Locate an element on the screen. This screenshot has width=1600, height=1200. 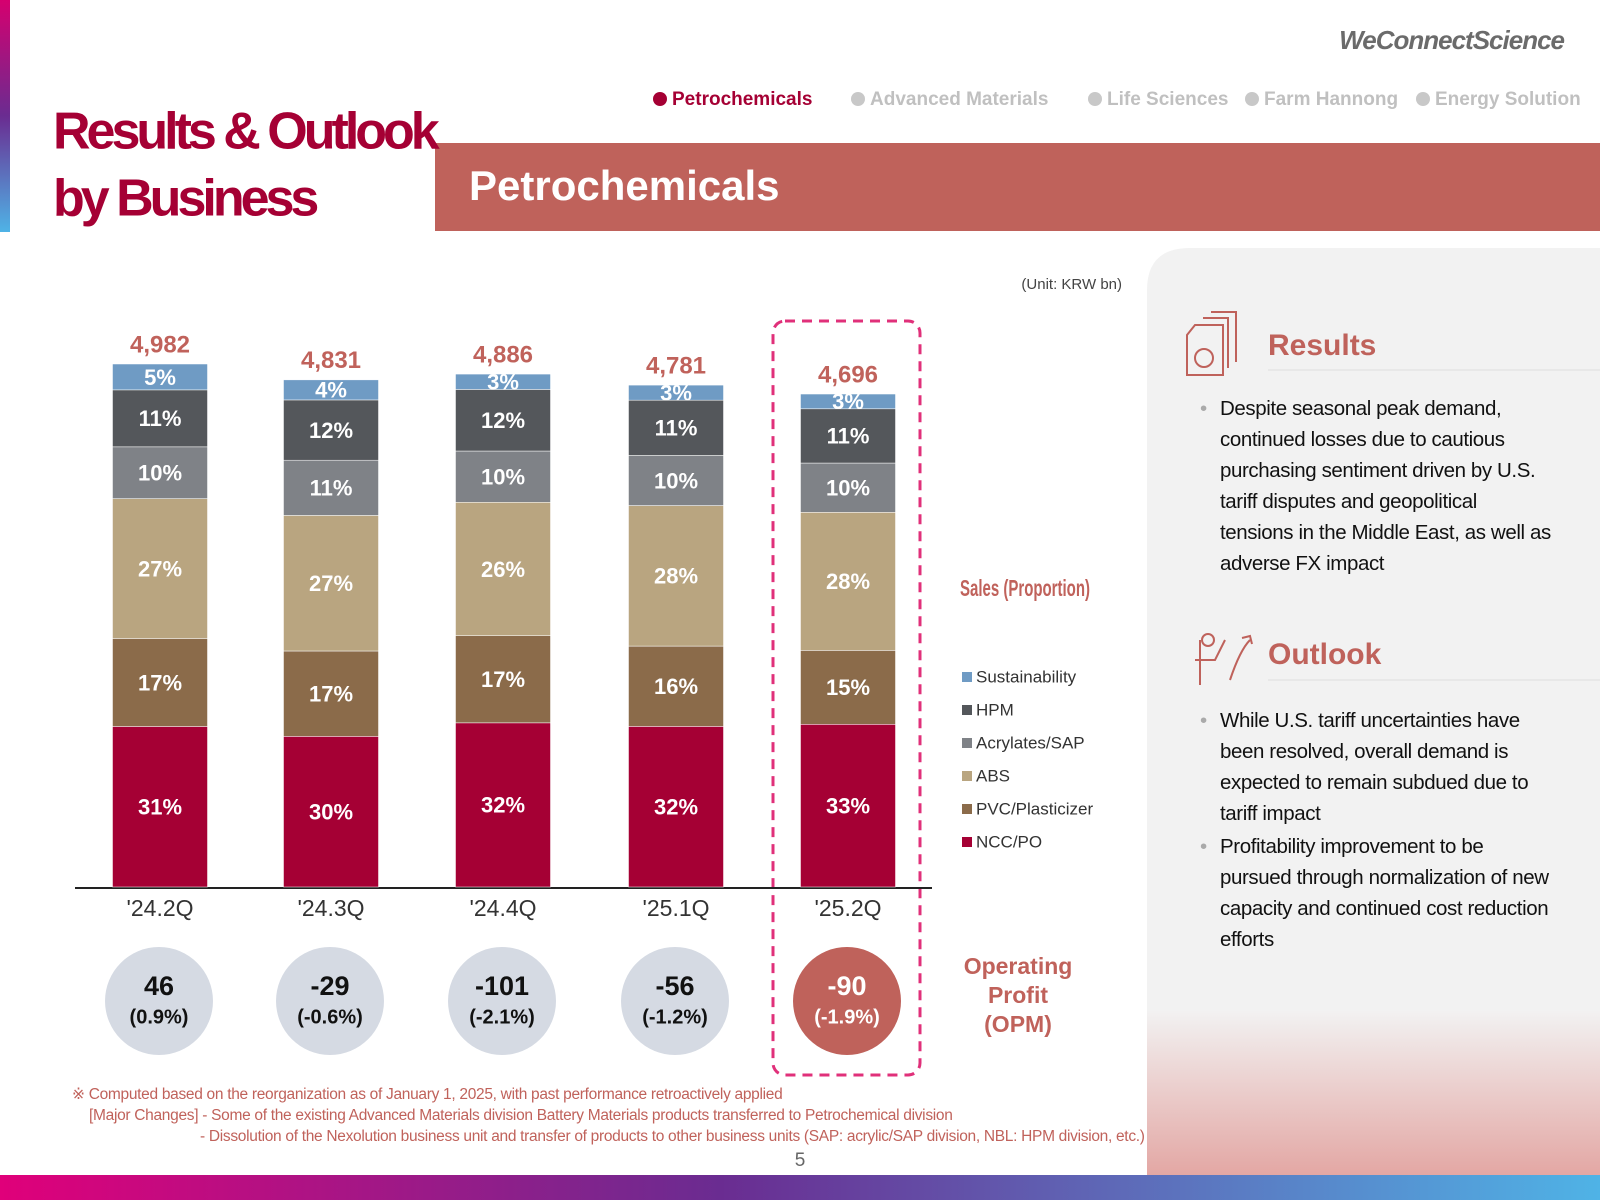
unit: (Unit: KRW bn) is located at coordinates (1071, 284).